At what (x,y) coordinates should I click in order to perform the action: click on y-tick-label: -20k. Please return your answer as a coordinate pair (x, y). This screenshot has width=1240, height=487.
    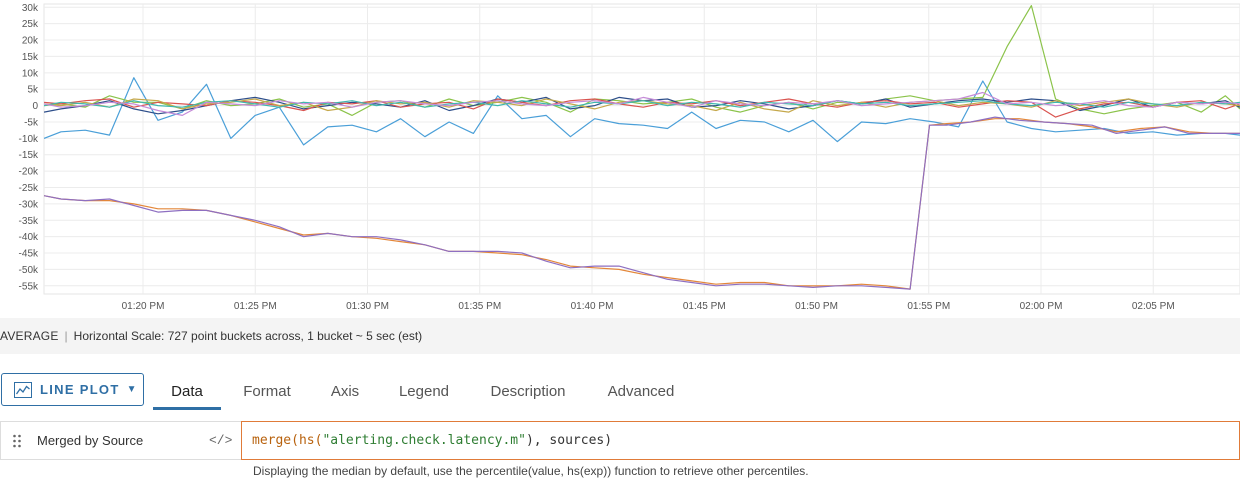
    Looking at the image, I should click on (29, 172).